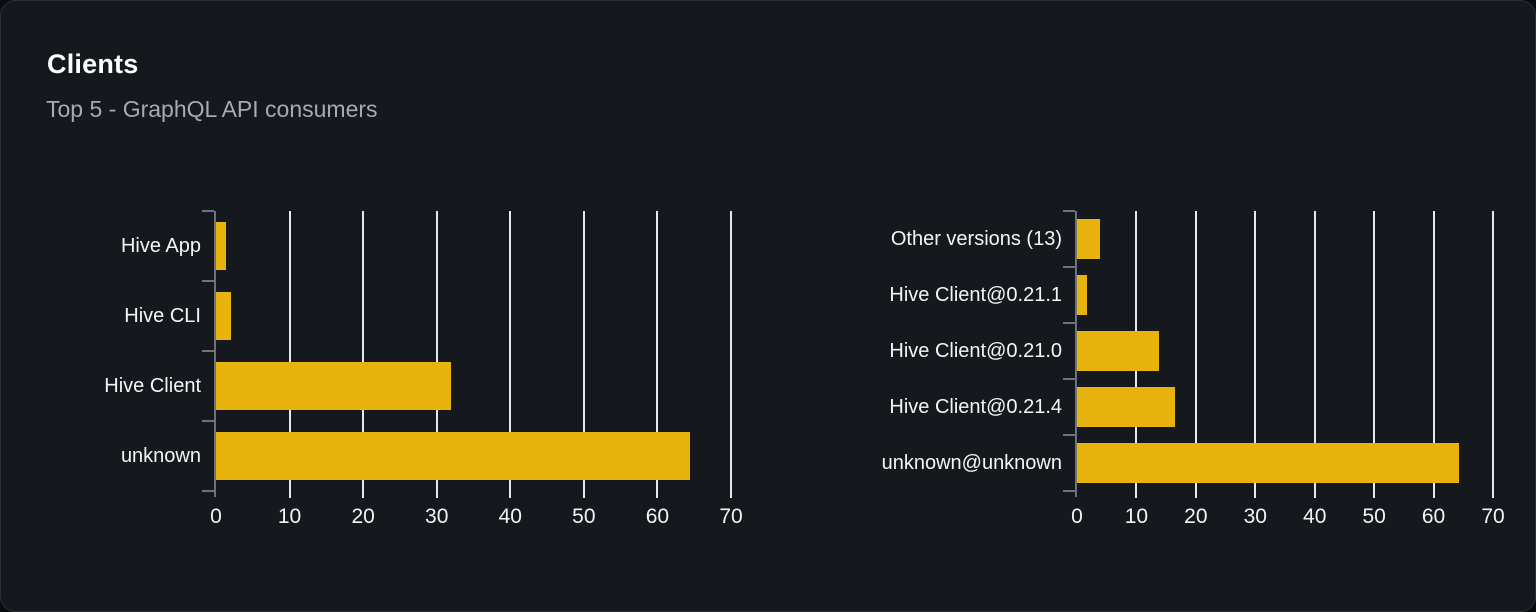  Describe the element at coordinates (1268, 463) in the screenshot. I see `bar-unknown-unknown` at that location.